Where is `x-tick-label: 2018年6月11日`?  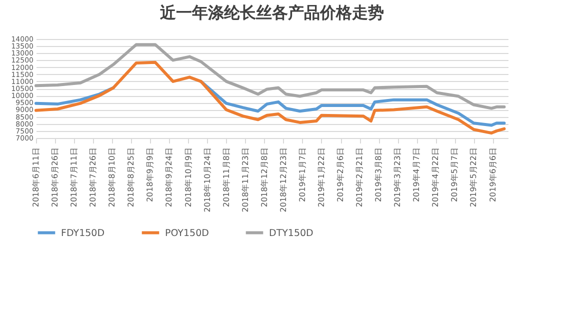 x-tick-label: 2018年6月11日 is located at coordinates (36, 178).